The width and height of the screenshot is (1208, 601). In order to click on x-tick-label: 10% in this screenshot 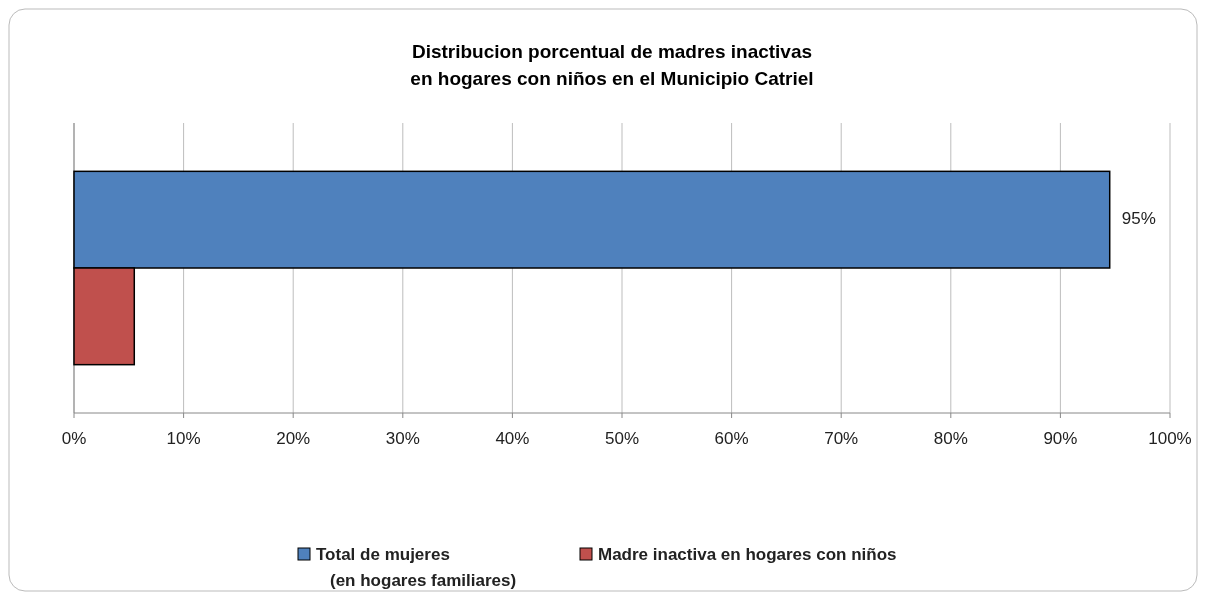, I will do `click(183, 438)`.